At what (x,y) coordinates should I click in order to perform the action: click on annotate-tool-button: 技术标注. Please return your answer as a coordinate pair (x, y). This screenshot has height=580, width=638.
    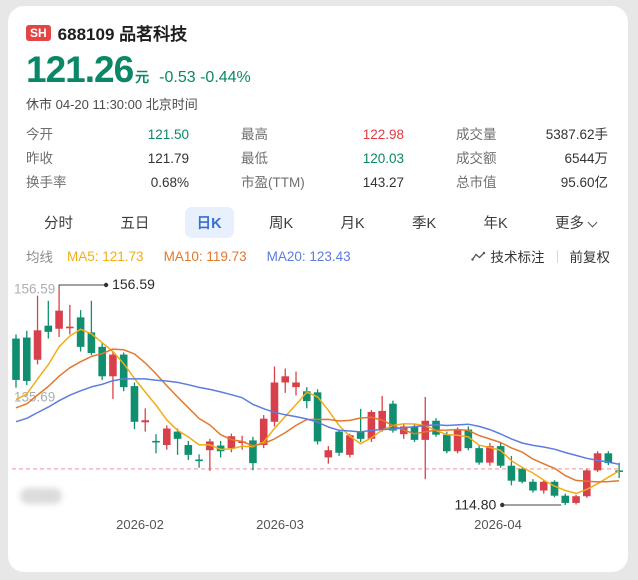
    Looking at the image, I should click on (507, 256).